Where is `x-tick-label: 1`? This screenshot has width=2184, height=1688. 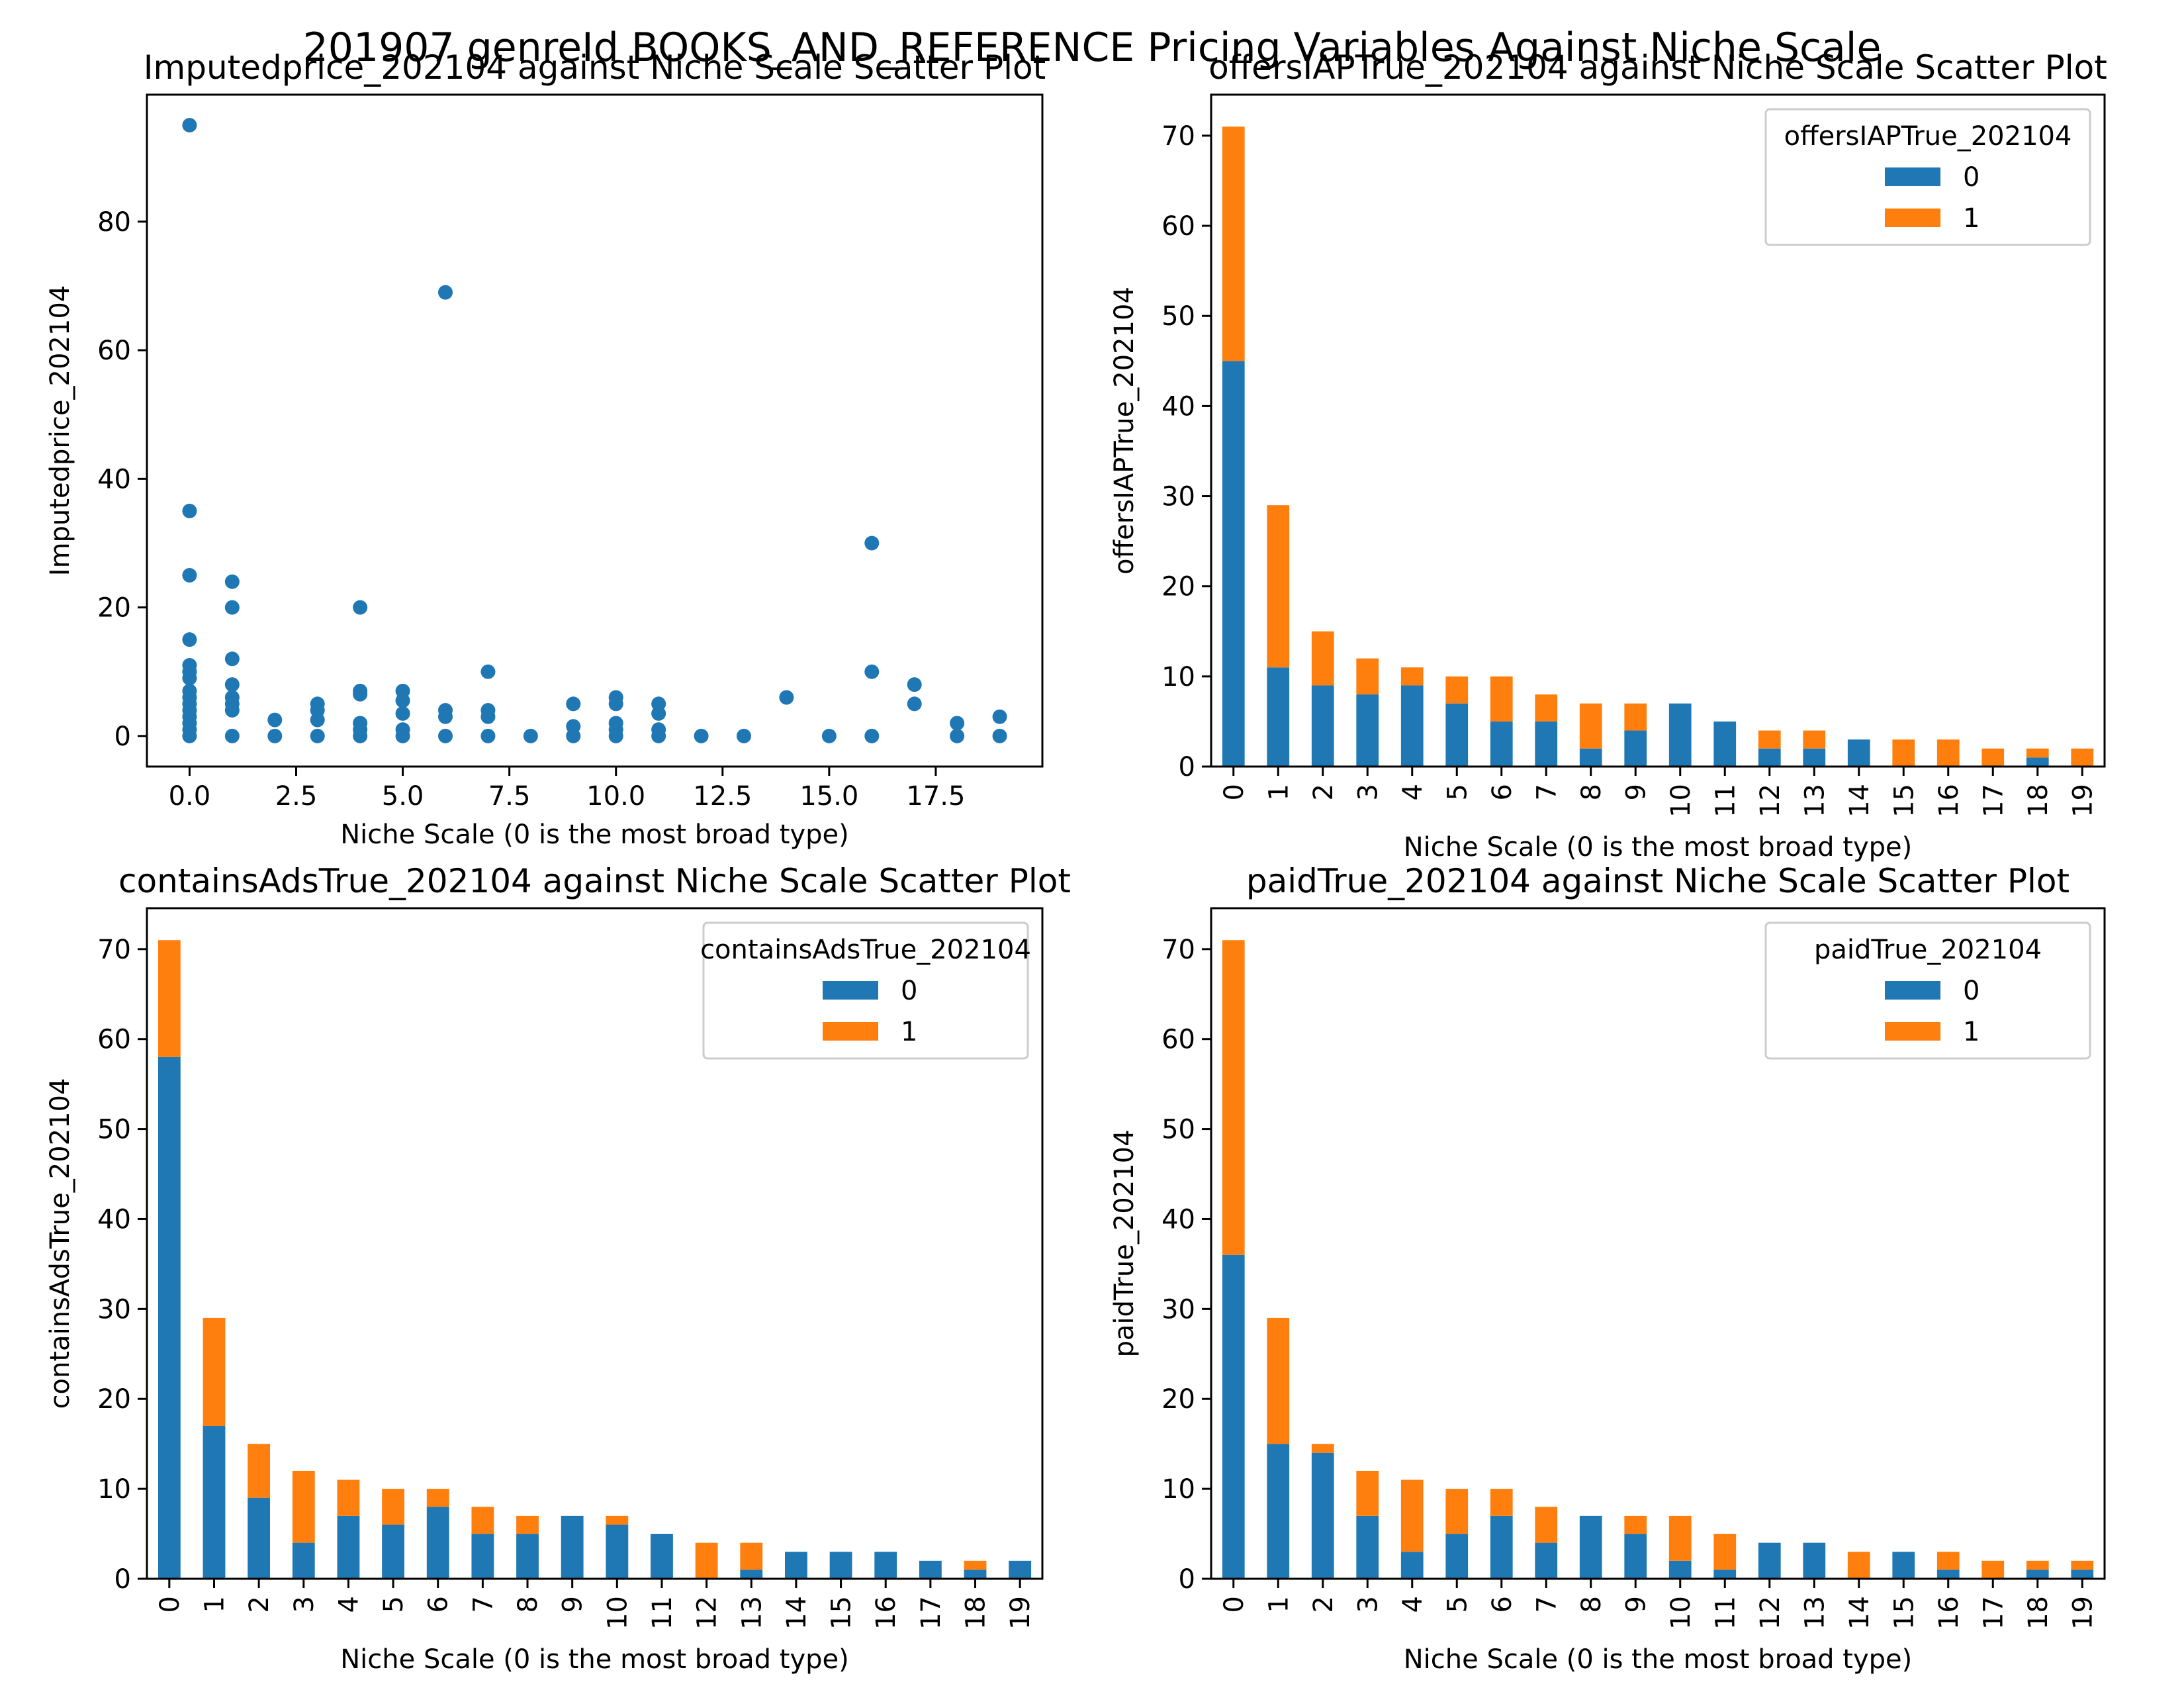
x-tick-label: 1 is located at coordinates (1278, 1605).